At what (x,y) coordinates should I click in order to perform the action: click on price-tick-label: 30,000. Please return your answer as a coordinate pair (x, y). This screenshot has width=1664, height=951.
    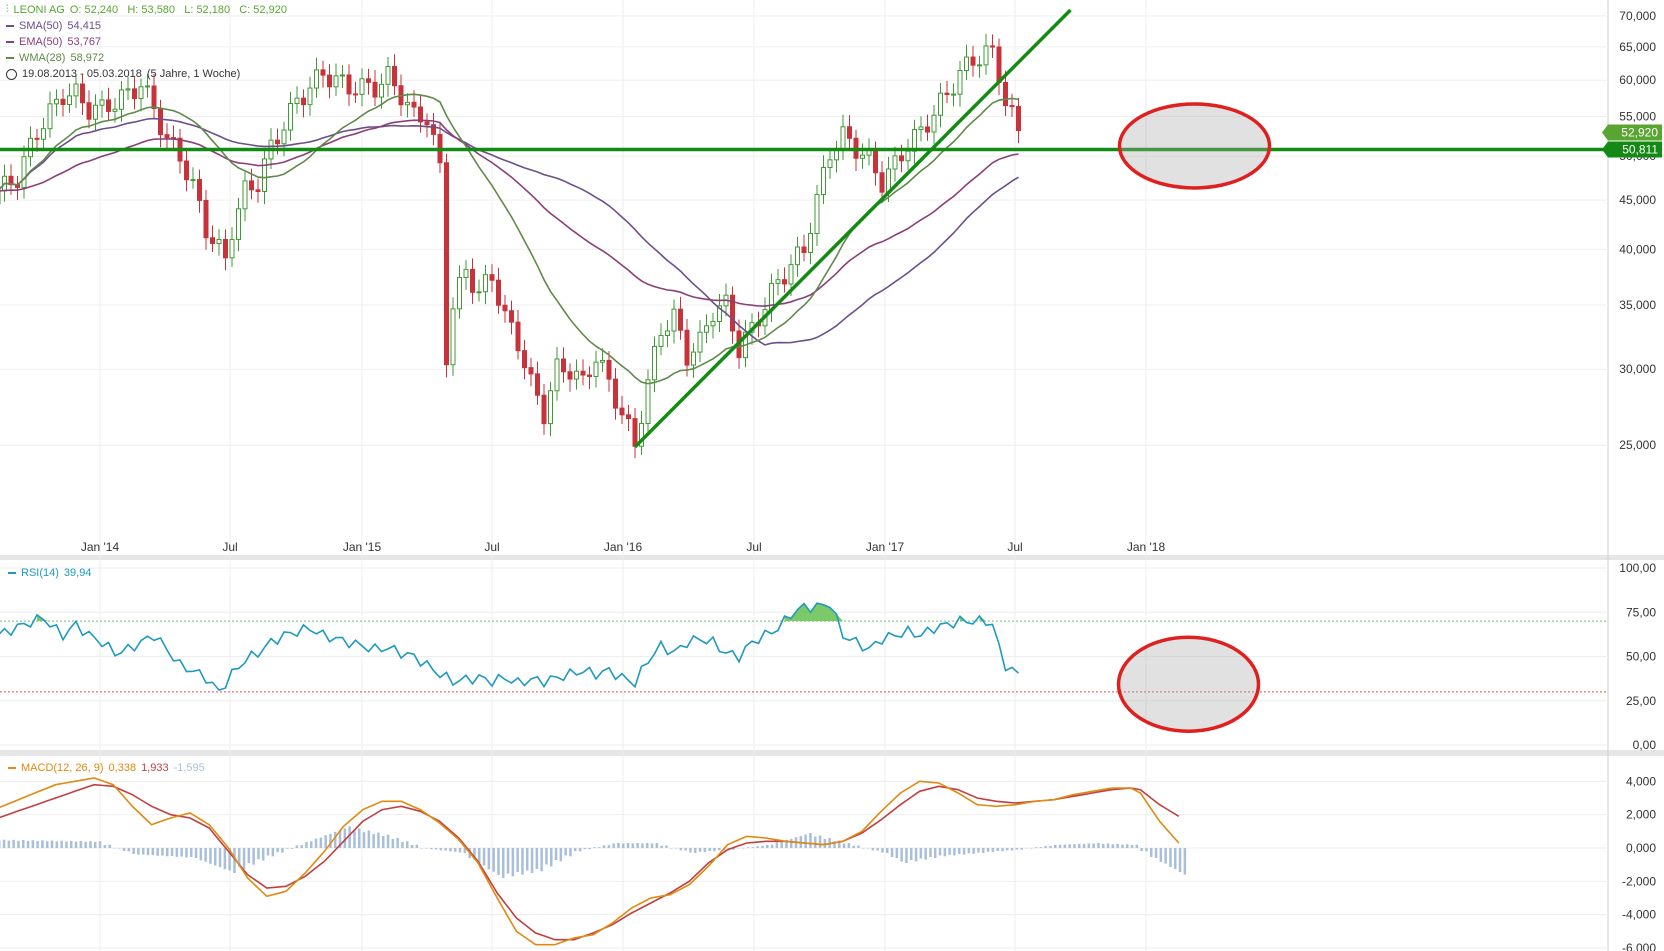
    Looking at the image, I should click on (1637, 369).